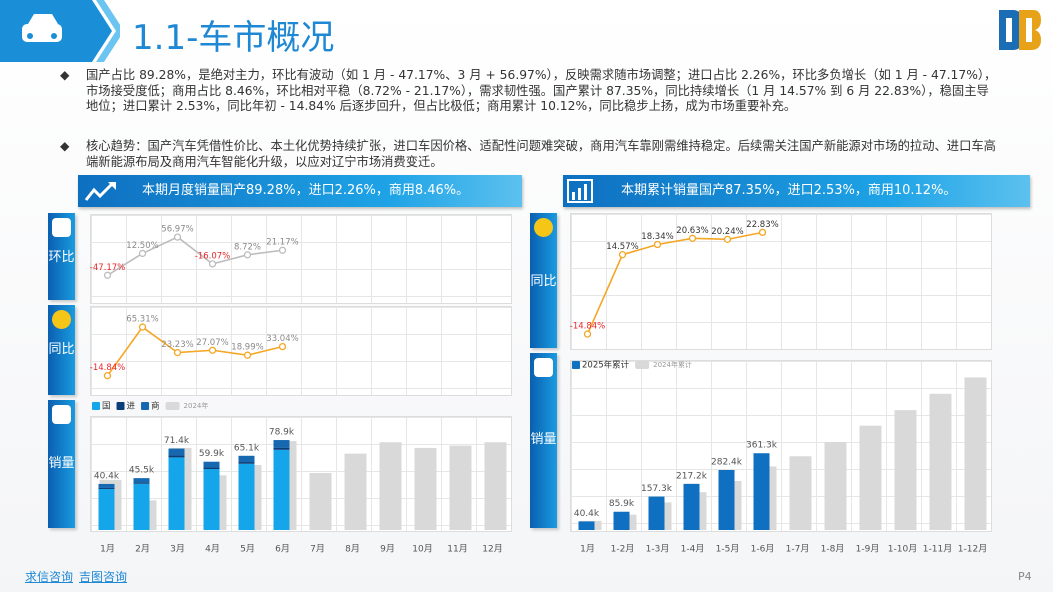 This screenshot has width=1053, height=592. I want to click on x-tick-label: 1-7月, so click(798, 549).